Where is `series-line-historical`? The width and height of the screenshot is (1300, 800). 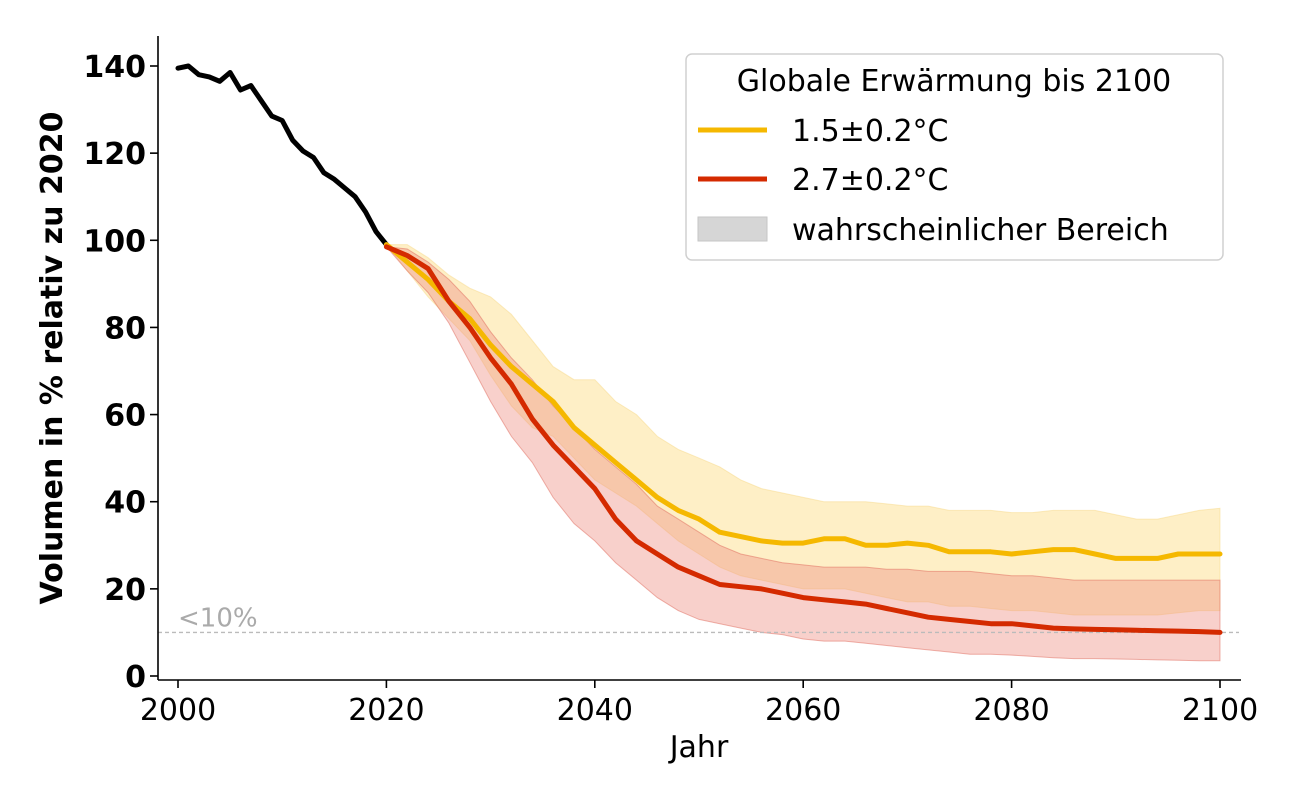 series-line-historical is located at coordinates (282, 155).